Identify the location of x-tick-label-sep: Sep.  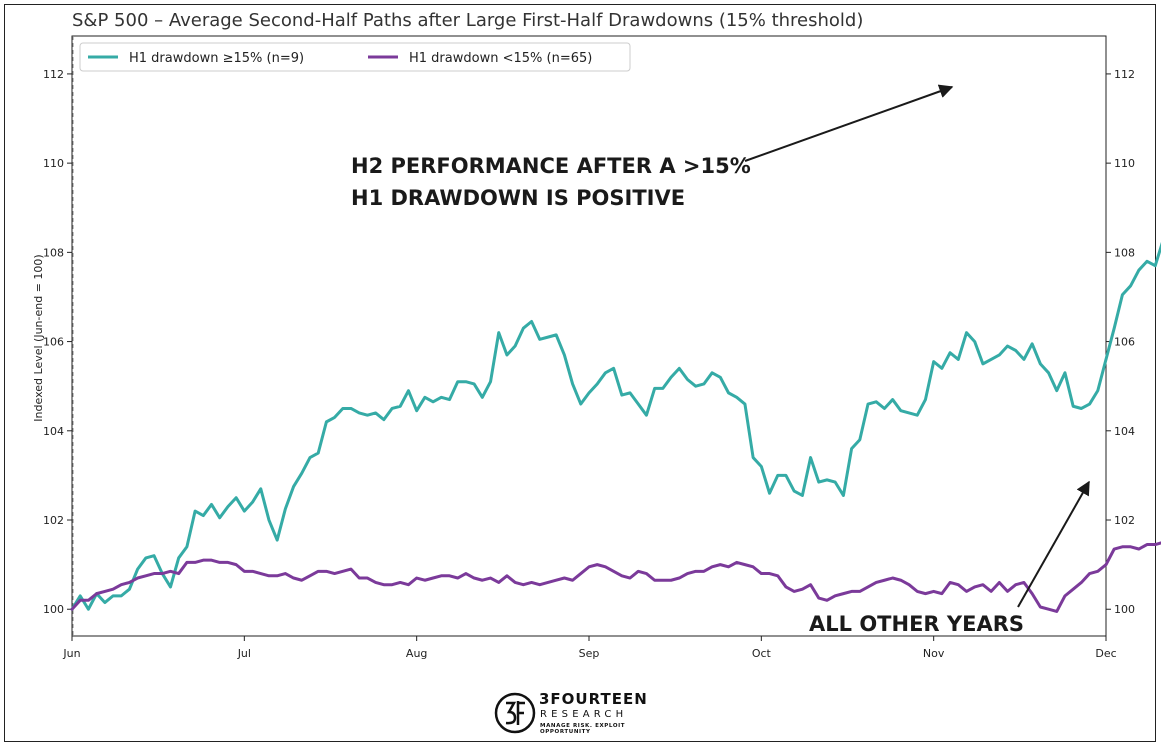
(589, 653).